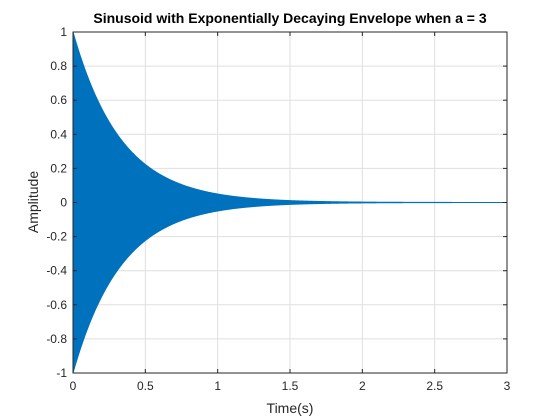 The width and height of the screenshot is (560, 420). What do you see at coordinates (33, 202) in the screenshot?
I see `y-axis-label: Amplitude` at bounding box center [33, 202].